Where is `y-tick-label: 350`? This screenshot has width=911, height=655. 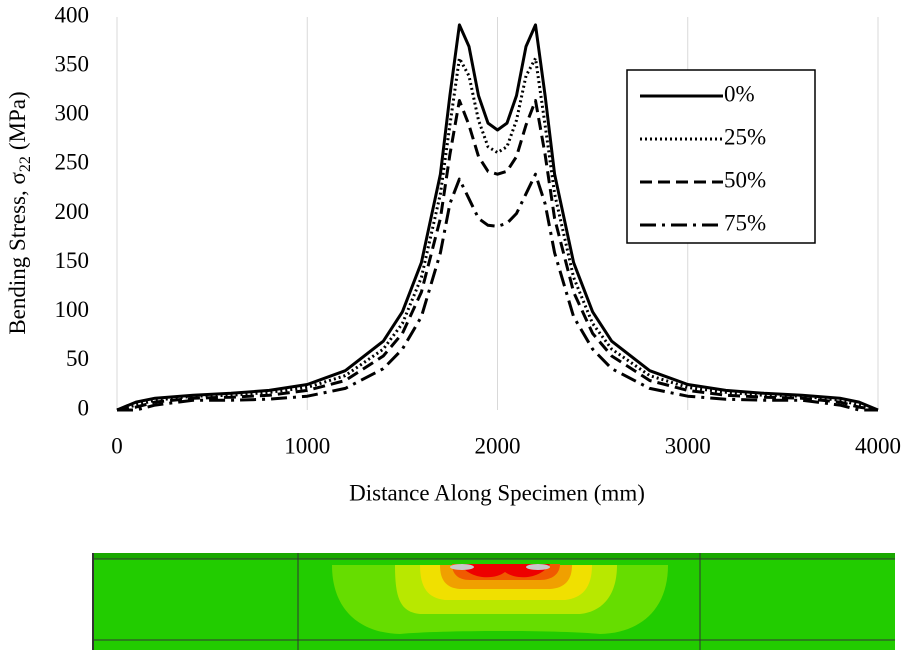 y-tick-label: 350 is located at coordinates (72, 63).